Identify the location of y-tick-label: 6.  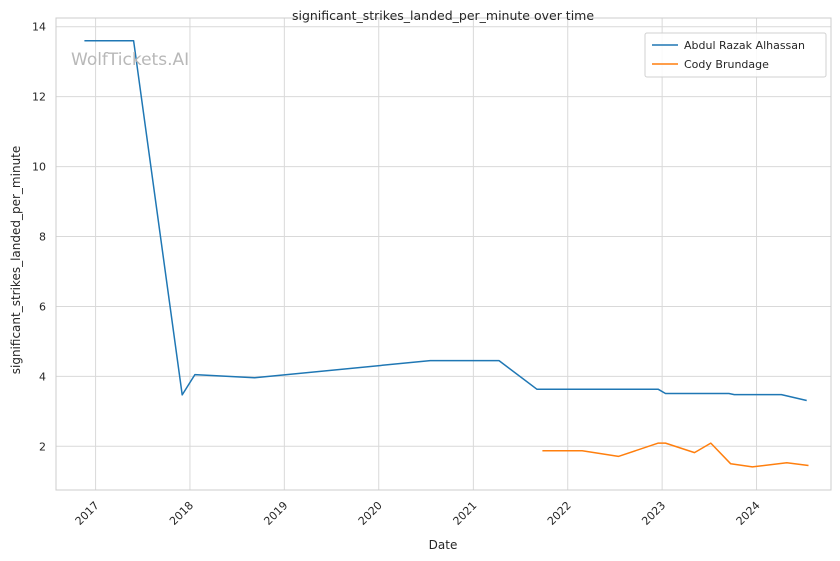
(42, 306).